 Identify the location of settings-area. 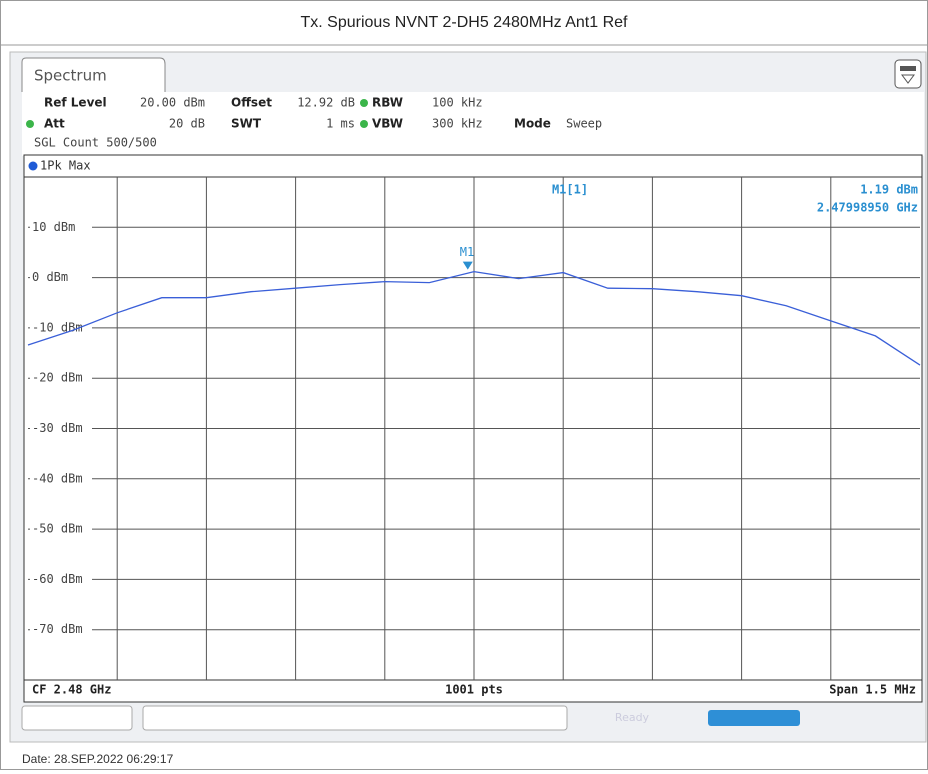
(473, 124).